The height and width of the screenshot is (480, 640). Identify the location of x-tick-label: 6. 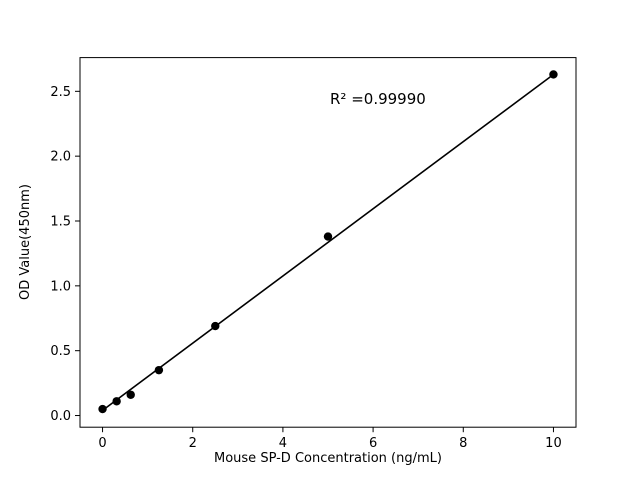
(373, 443).